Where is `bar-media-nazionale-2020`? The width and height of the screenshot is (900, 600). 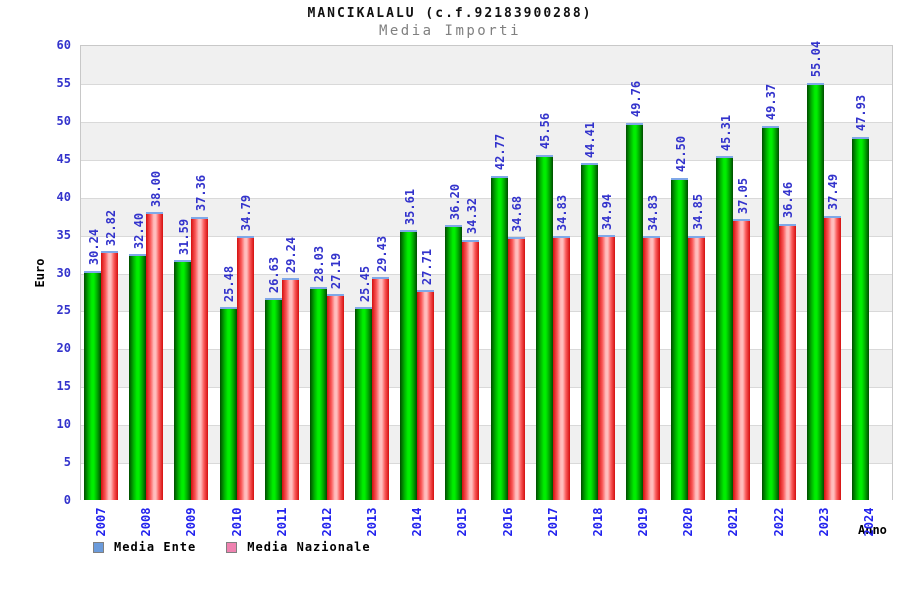
bar-media-nazionale-2020 is located at coordinates (697, 367).